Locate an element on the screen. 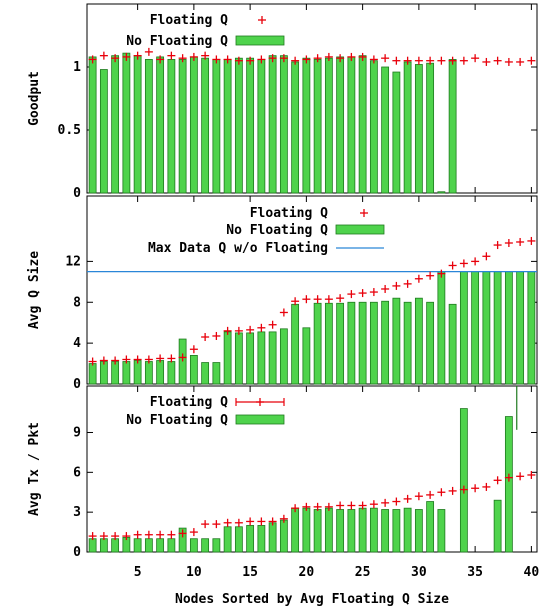 This screenshot has height=612, width=540. y-axis-title: Goodput is located at coordinates (34, 98).